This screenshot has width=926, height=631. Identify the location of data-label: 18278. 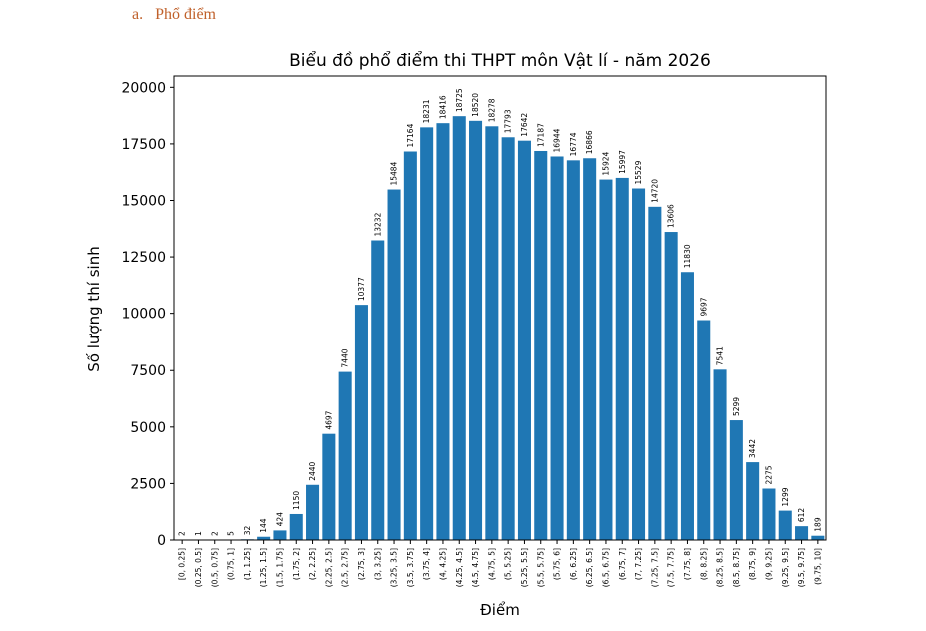
(491, 110).